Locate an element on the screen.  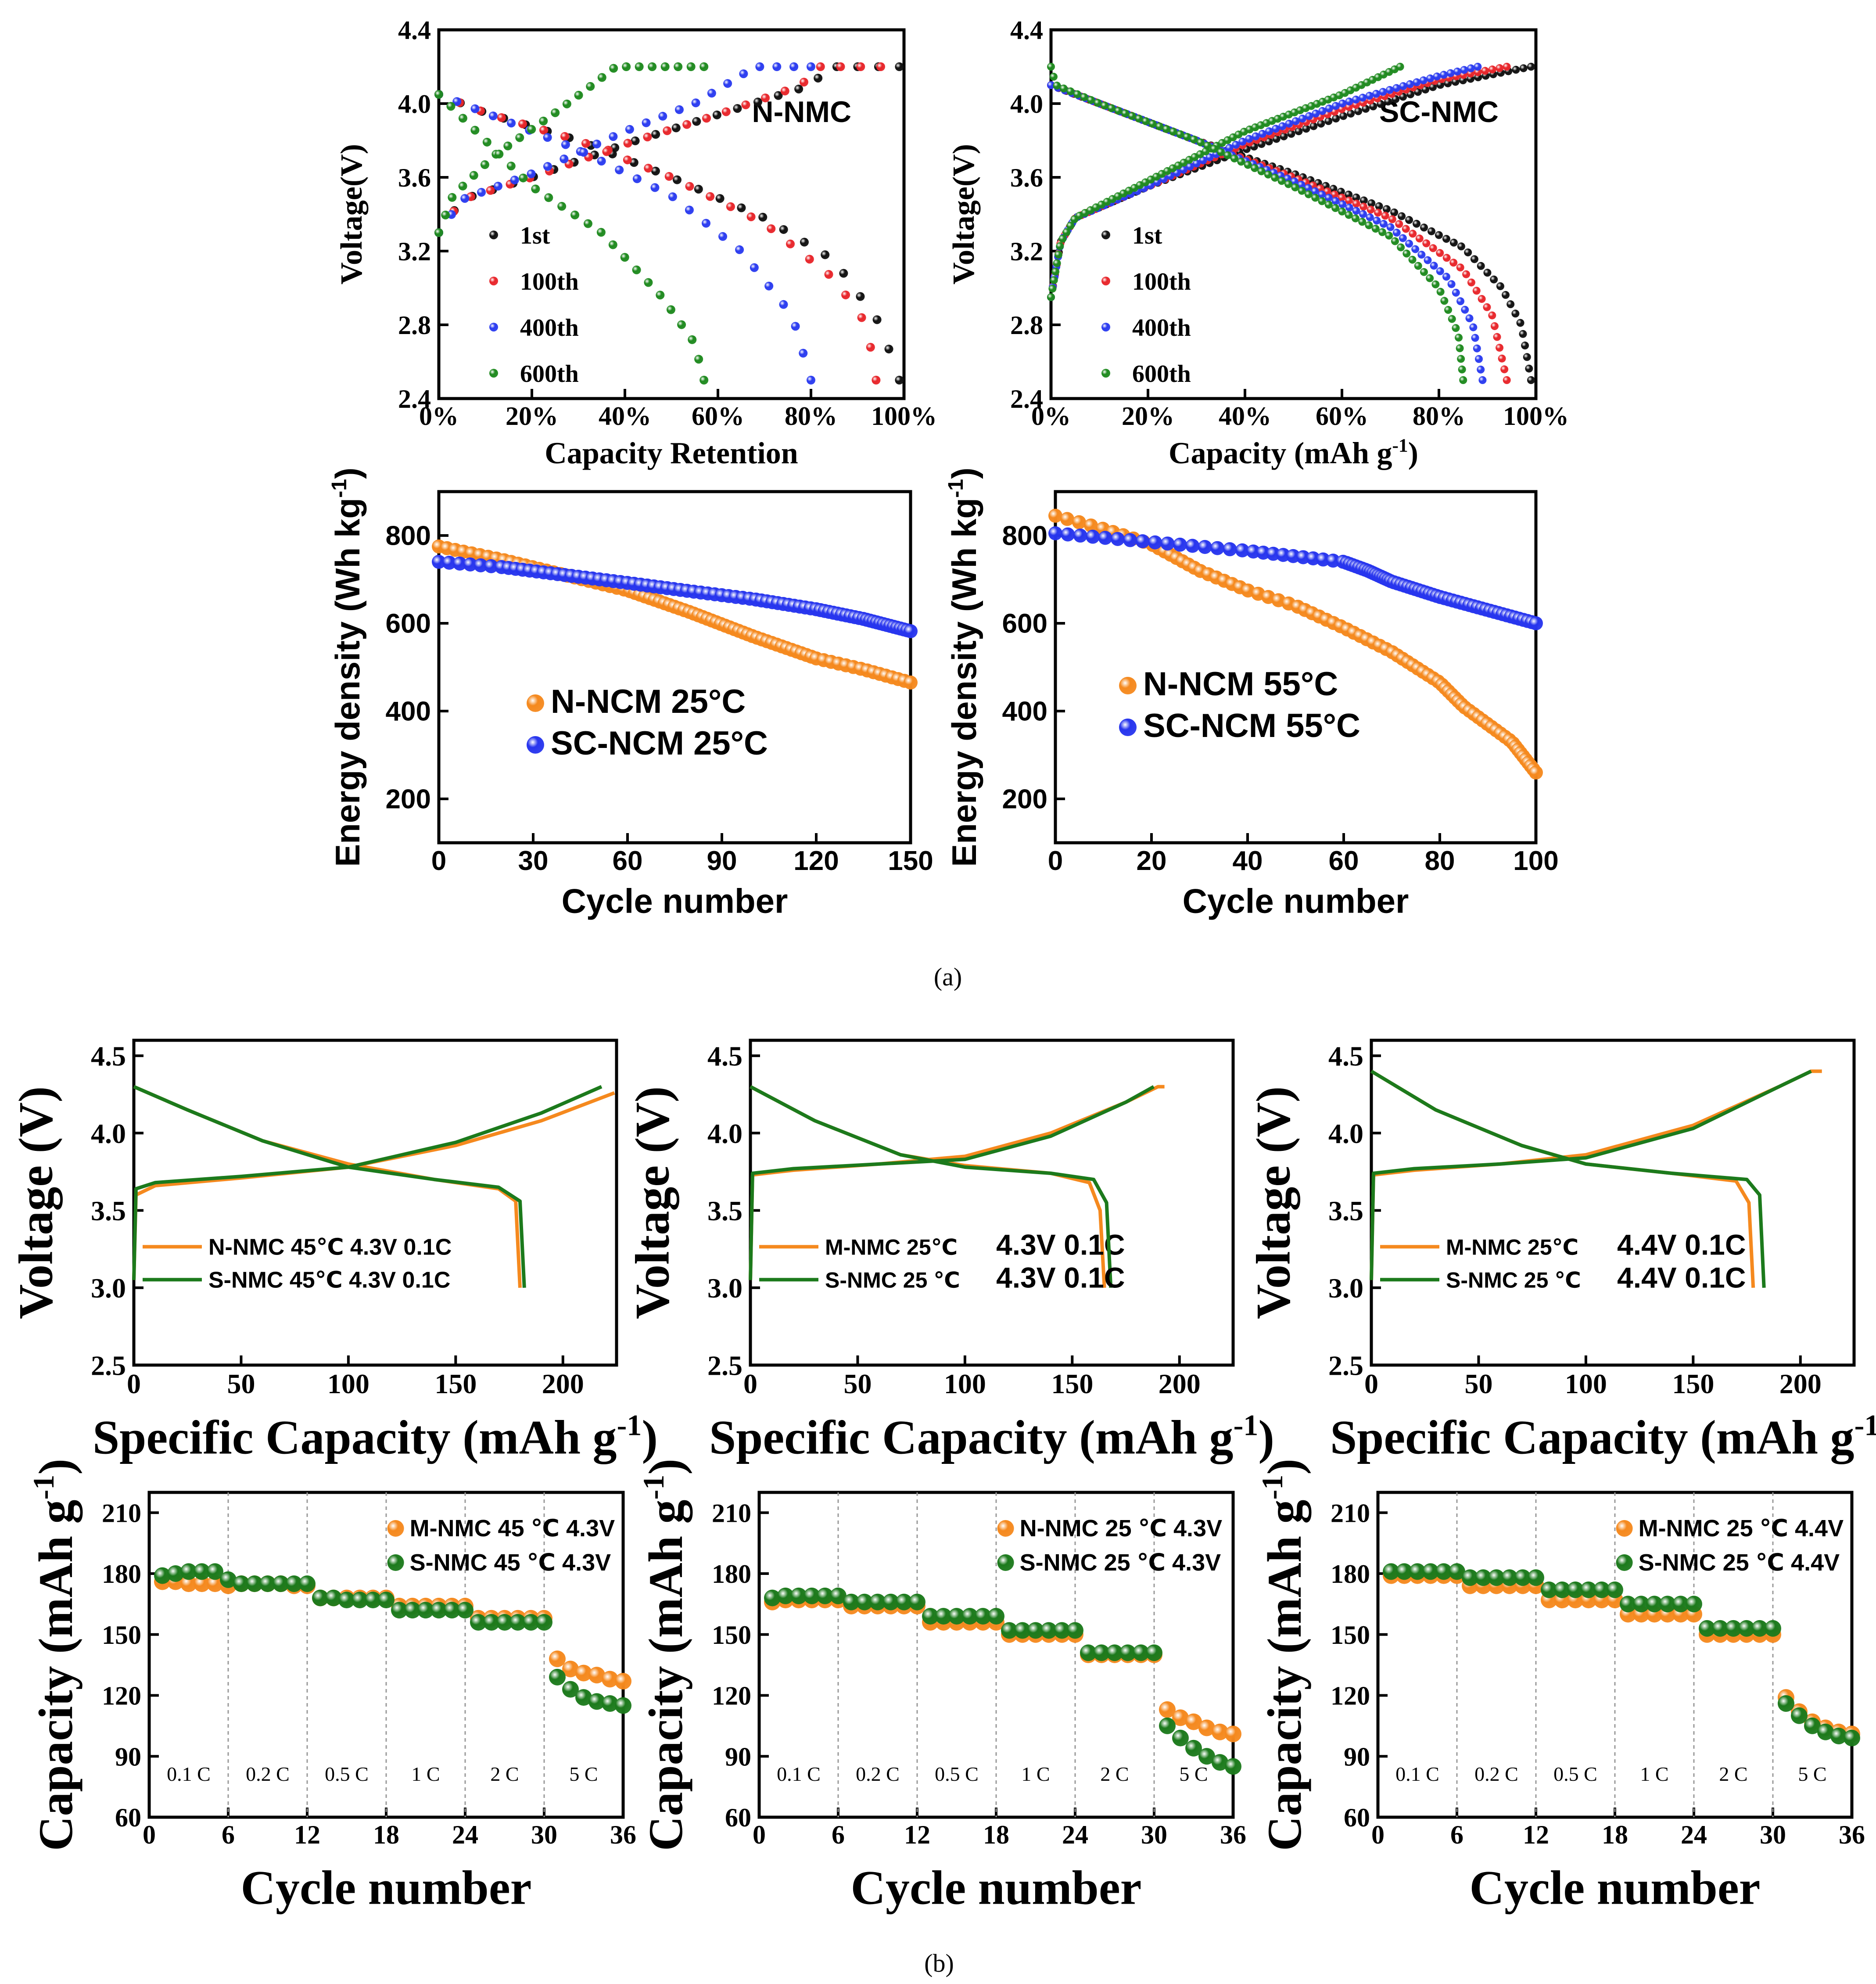
series-line-M-NMC 25℃ 4.4V 0.1C is located at coordinates (1596, 1174).